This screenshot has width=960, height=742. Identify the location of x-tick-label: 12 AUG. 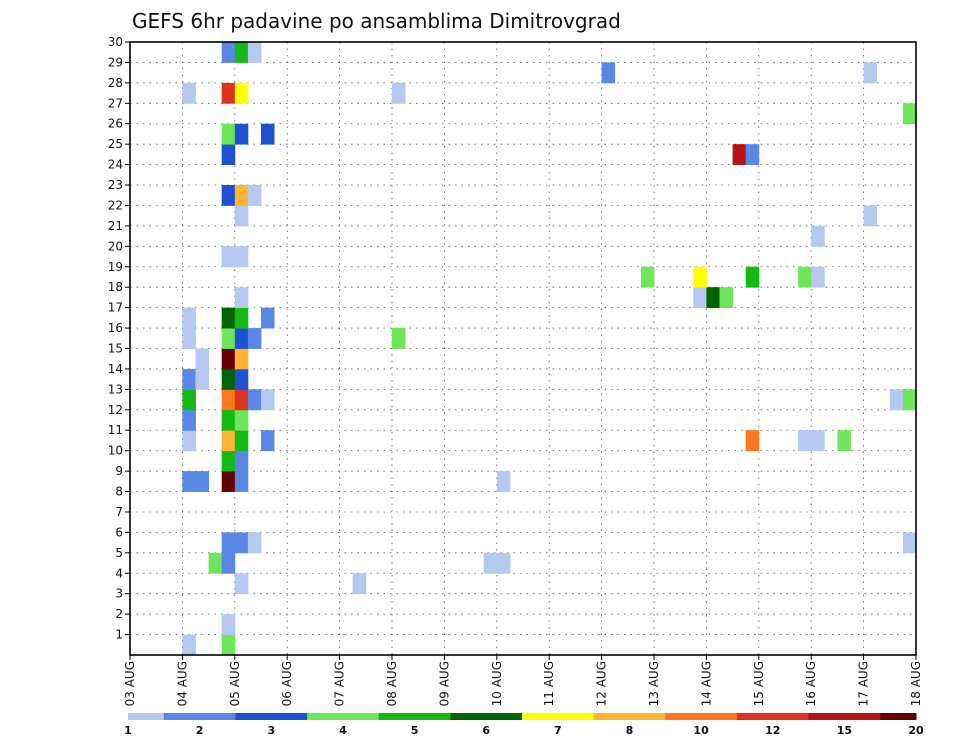
(602, 683).